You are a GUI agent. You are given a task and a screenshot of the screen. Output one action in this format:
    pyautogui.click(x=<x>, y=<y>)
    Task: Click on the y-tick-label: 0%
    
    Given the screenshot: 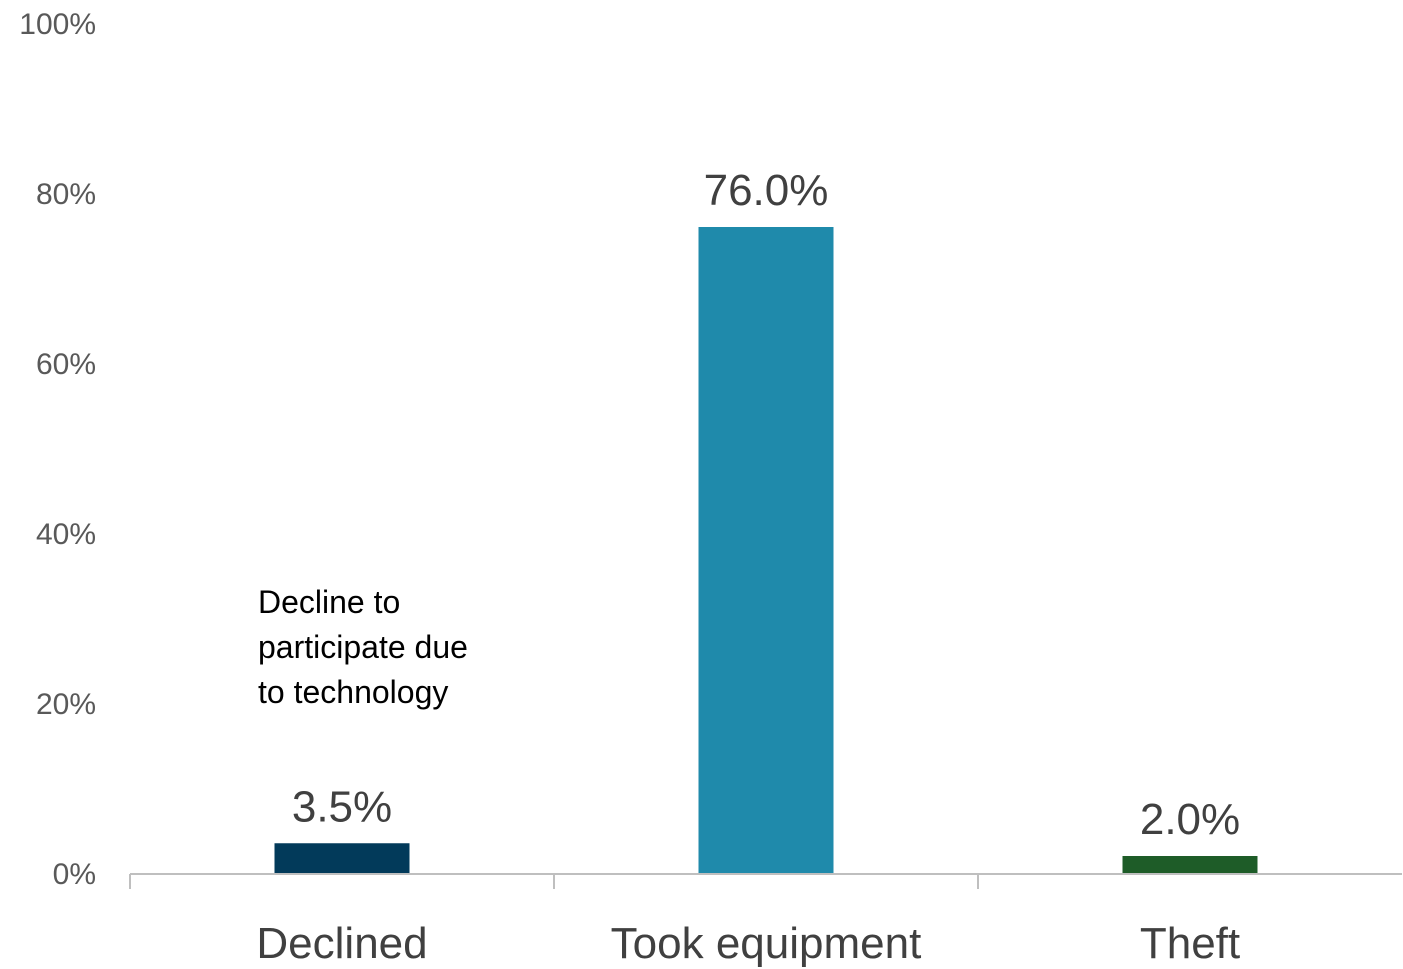 What is the action you would take?
    pyautogui.click(x=74, y=874)
    